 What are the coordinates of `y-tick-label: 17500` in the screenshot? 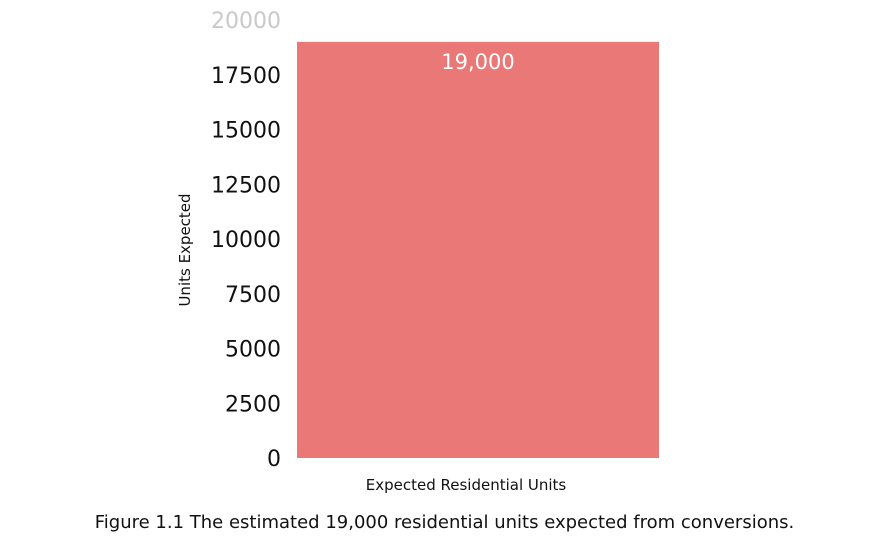 It's located at (246, 76).